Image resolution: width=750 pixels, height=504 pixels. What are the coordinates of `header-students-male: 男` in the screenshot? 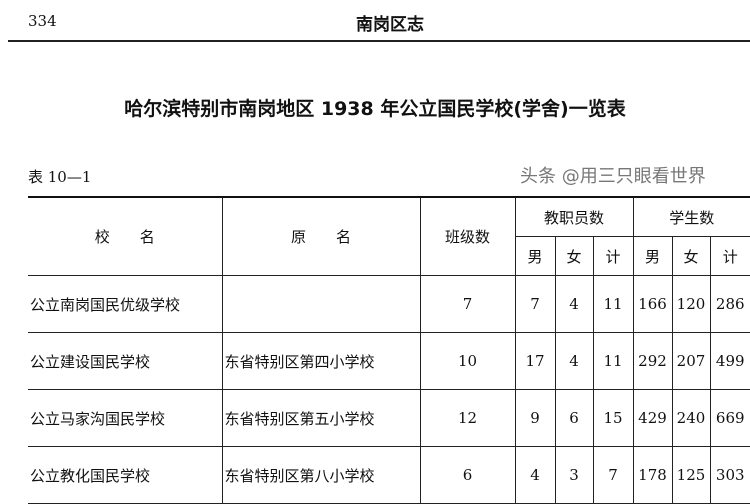 It's located at (652, 256).